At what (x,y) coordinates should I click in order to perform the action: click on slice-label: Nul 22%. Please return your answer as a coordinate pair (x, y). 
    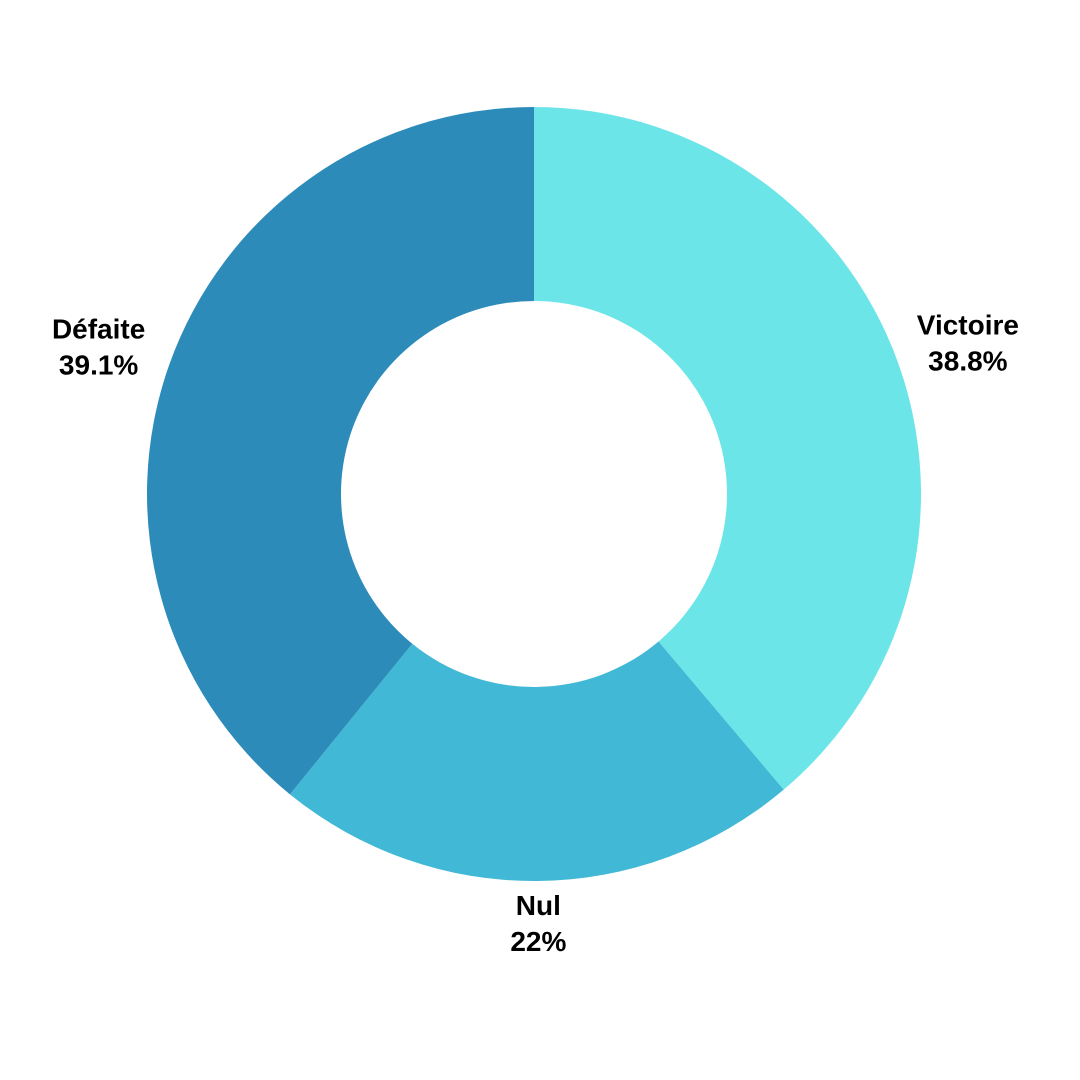
    Looking at the image, I should click on (538, 923).